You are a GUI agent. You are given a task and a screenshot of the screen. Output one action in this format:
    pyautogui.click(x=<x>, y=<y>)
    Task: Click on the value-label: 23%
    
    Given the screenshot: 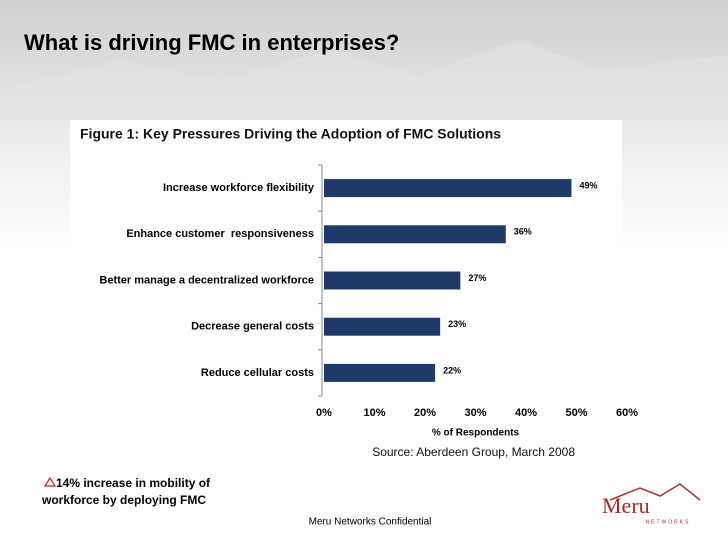 What is the action you would take?
    pyautogui.click(x=457, y=324)
    